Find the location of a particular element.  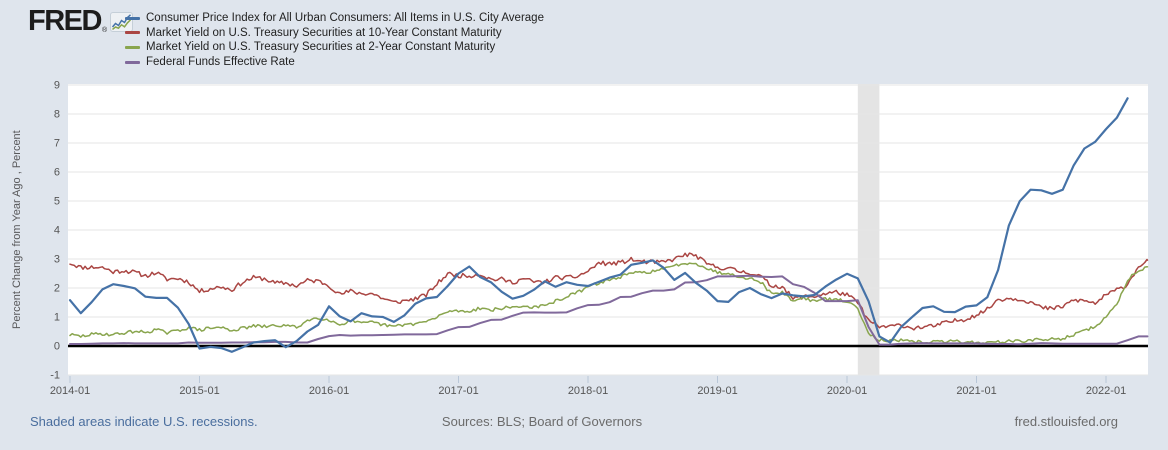

svg-text: 8 is located at coordinates (57, 115).